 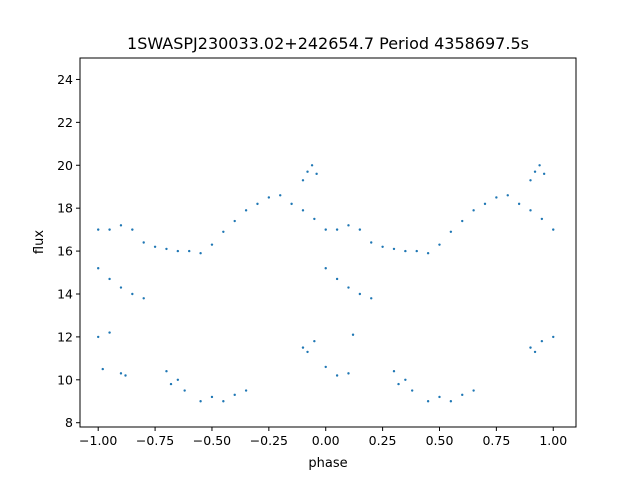 What do you see at coordinates (326, 440) in the screenshot?
I see `x-tick-label: 0.00` at bounding box center [326, 440].